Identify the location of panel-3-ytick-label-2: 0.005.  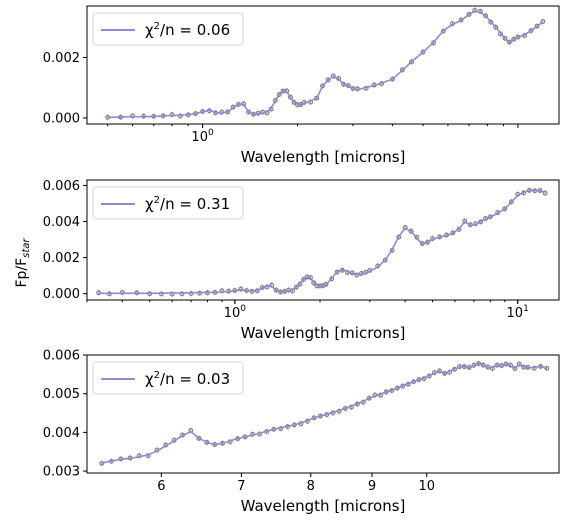
(61, 394).